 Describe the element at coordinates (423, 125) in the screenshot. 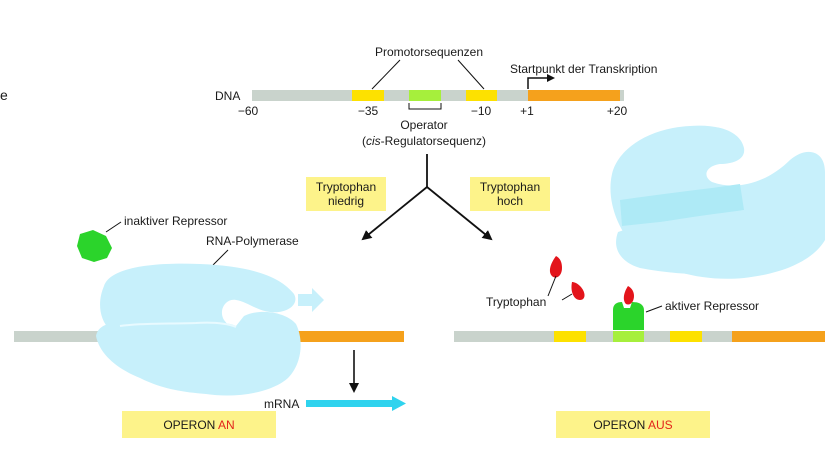

I see `operator-label: Operator` at that location.